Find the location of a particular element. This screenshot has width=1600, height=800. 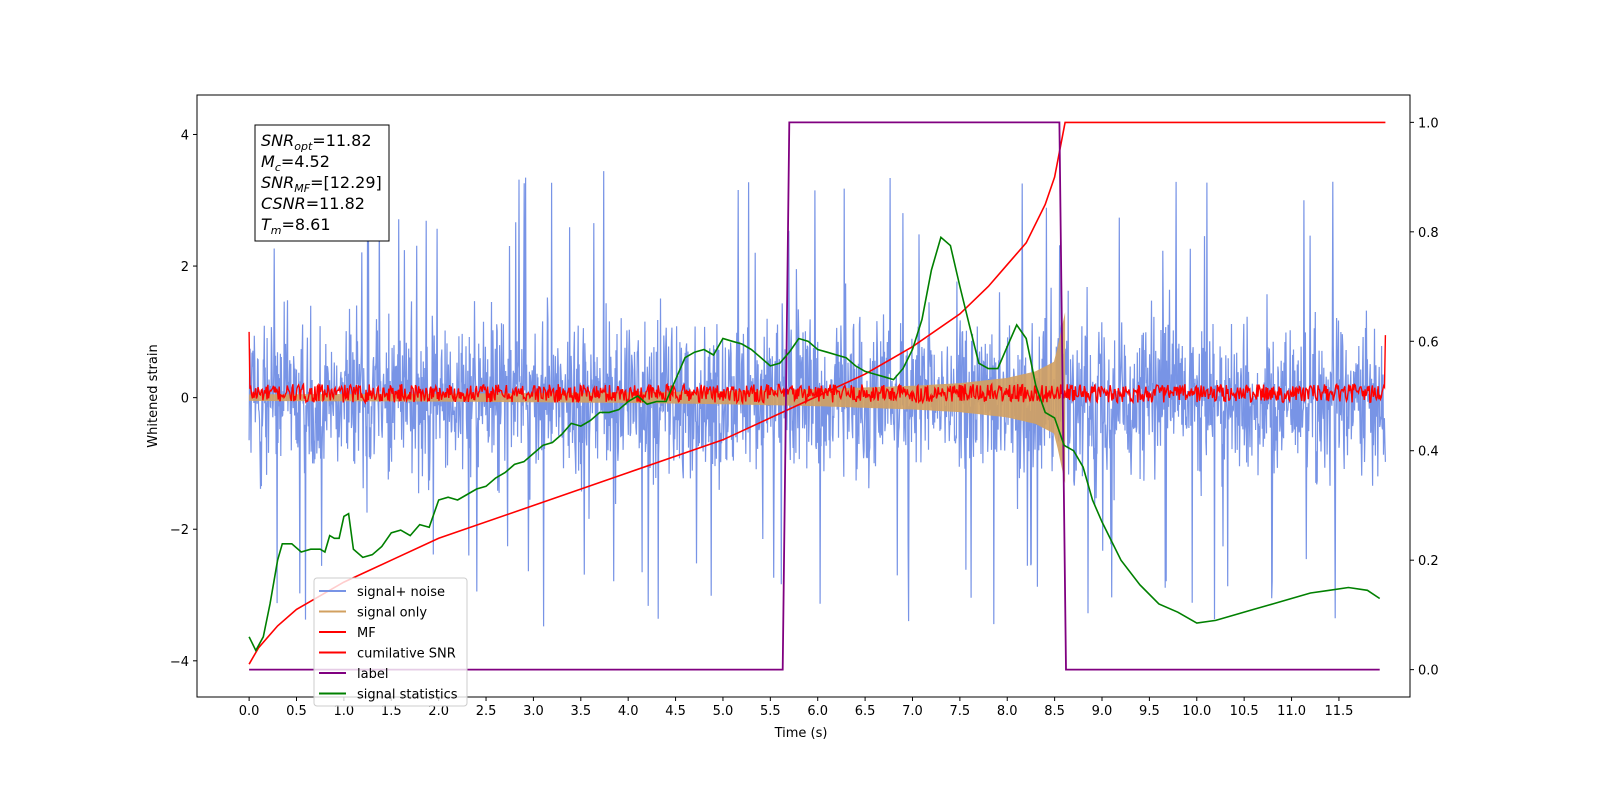

x-tick-label: 10.0 is located at coordinates (1196, 711).